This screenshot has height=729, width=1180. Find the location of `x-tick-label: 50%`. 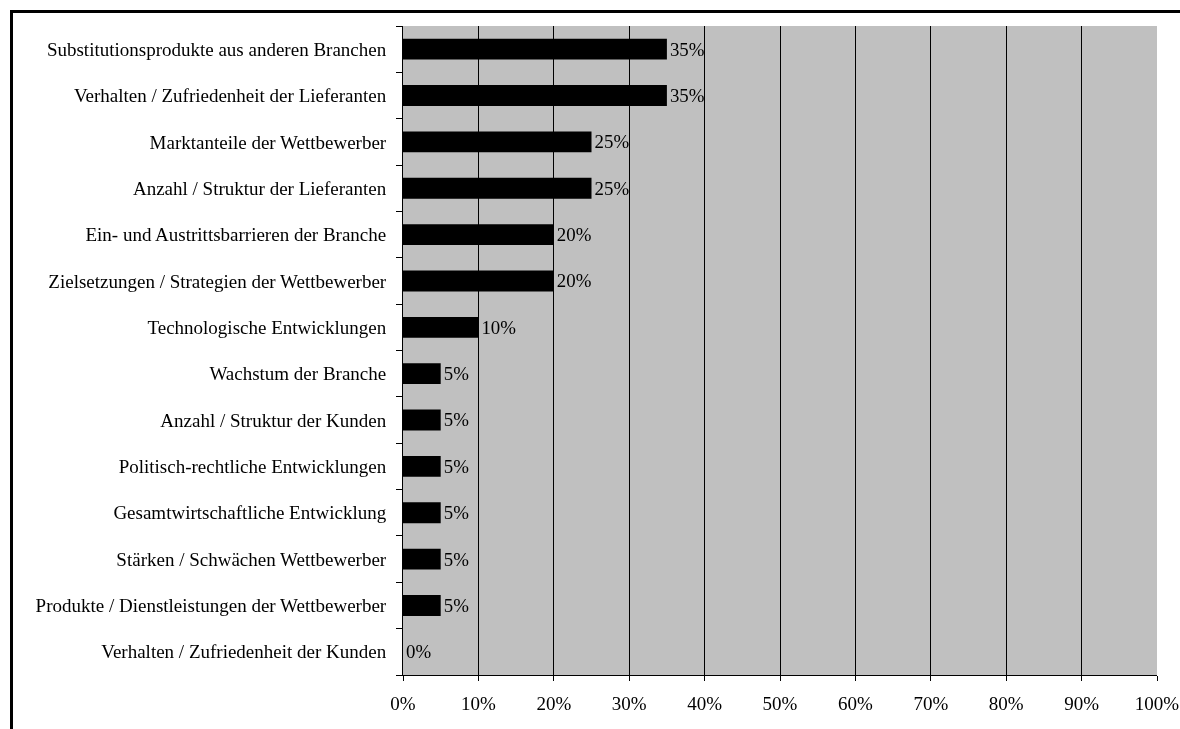

x-tick-label: 50% is located at coordinates (780, 703).